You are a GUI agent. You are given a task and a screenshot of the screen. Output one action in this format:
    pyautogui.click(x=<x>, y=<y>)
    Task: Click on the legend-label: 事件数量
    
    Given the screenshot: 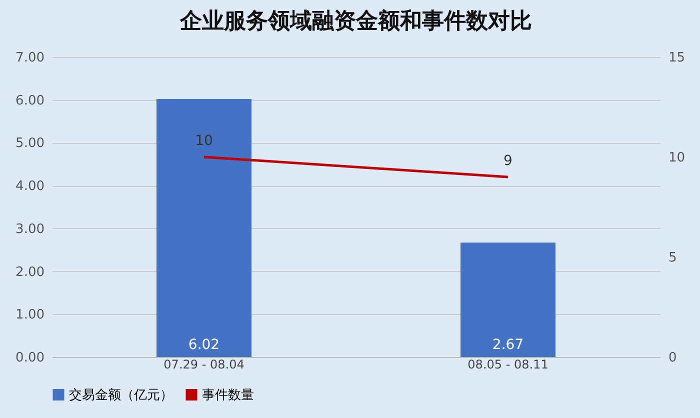 What is the action you would take?
    pyautogui.click(x=228, y=395)
    